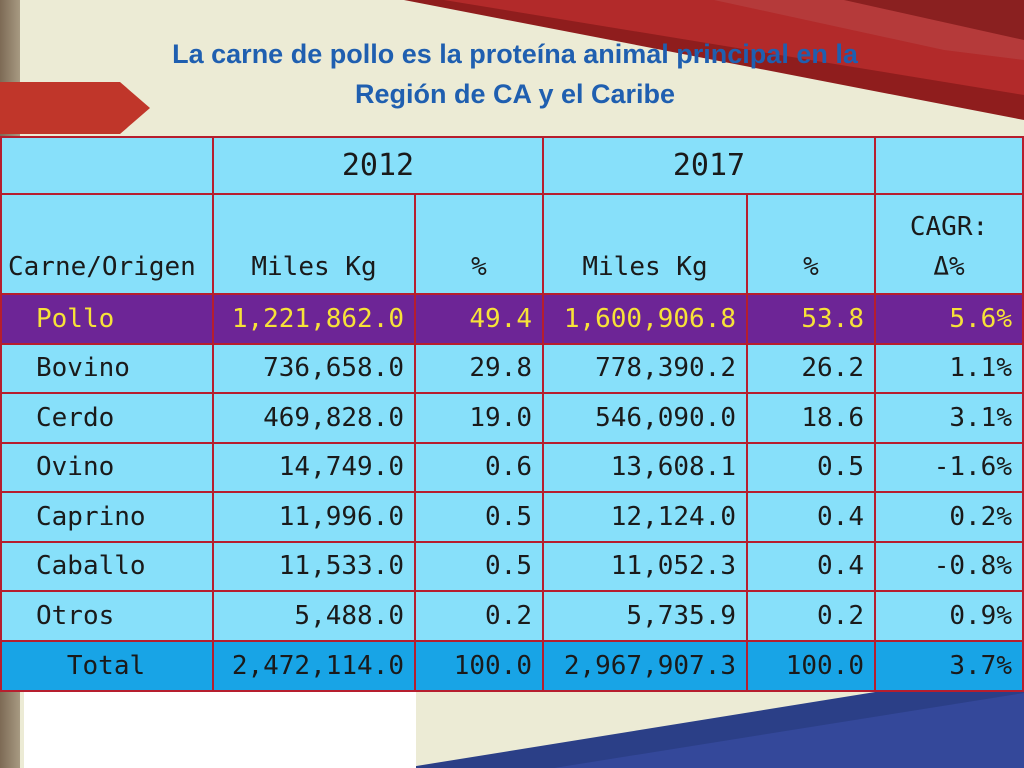  What do you see at coordinates (949, 227) in the screenshot?
I see `cagr-header-line-1: CAGR:` at bounding box center [949, 227].